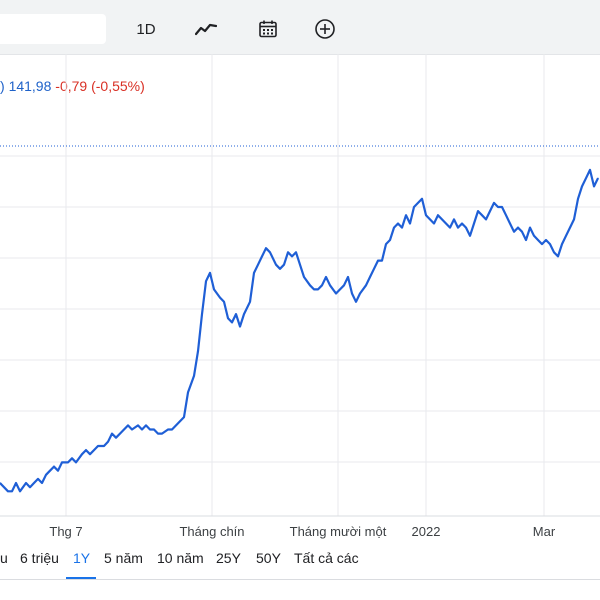 The image size is (600, 600). Describe the element at coordinates (268, 558) in the screenshot. I see `range-tab: 50Y` at that location.